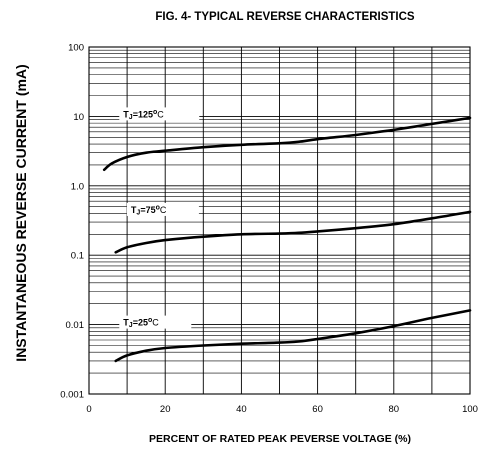 The image size is (485, 452). I want to click on series-label-1: TJ=125oC, so click(143, 115).